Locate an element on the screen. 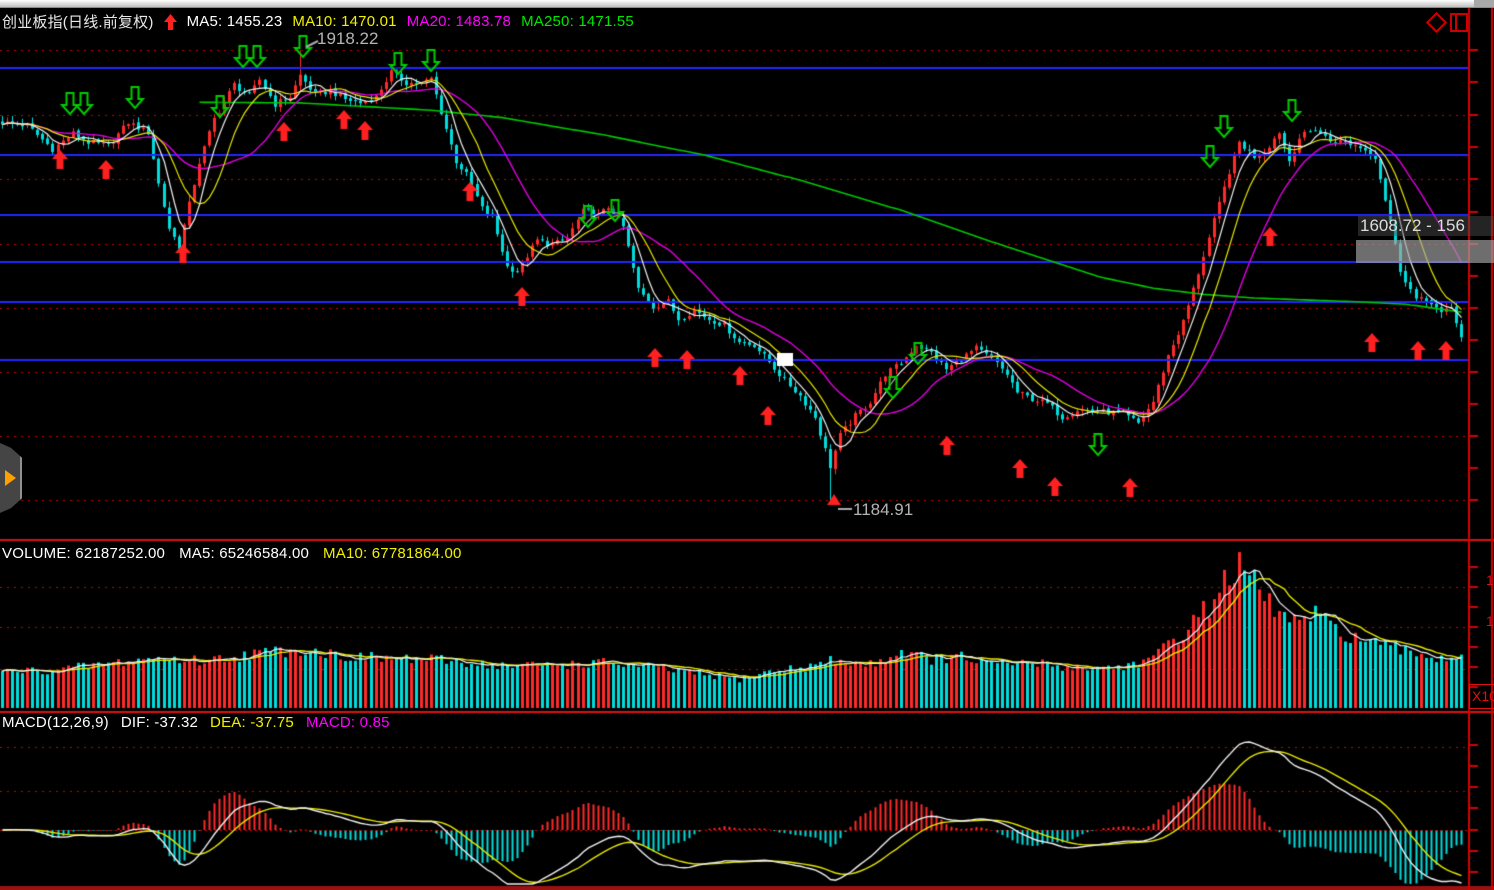 The image size is (1494, 890). dea-value: DEA: -37.75 is located at coordinates (252, 722).